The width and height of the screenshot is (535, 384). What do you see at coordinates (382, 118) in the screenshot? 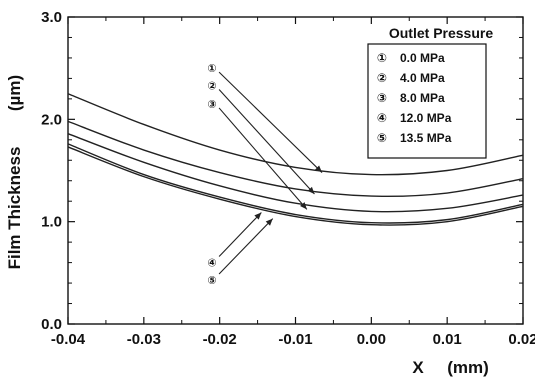
I see `legend-marker-4: ④` at bounding box center [382, 118].